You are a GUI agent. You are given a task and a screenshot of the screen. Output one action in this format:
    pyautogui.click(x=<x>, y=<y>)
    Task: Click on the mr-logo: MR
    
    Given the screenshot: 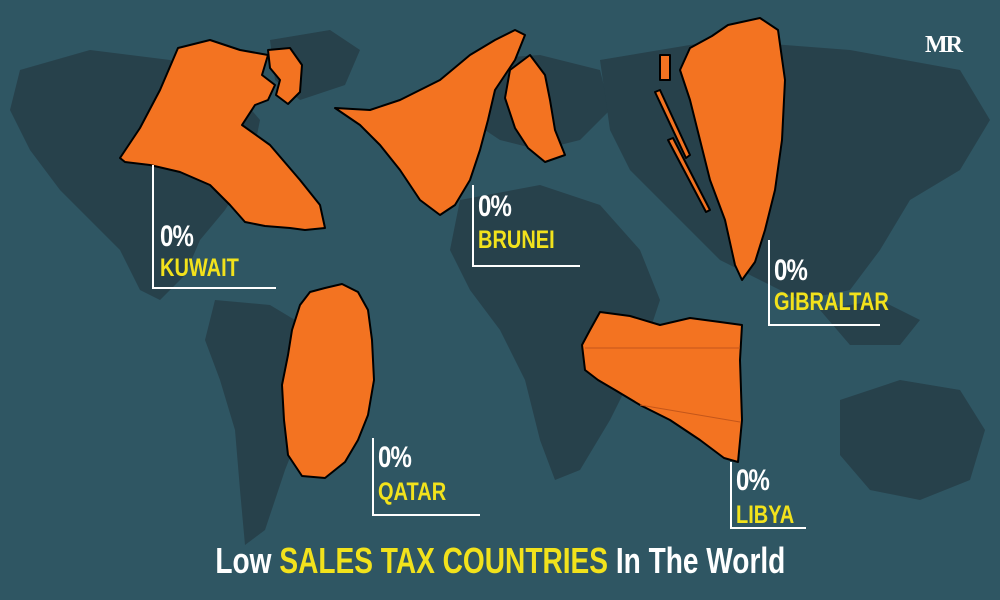 What is the action you would take?
    pyautogui.click(x=944, y=45)
    